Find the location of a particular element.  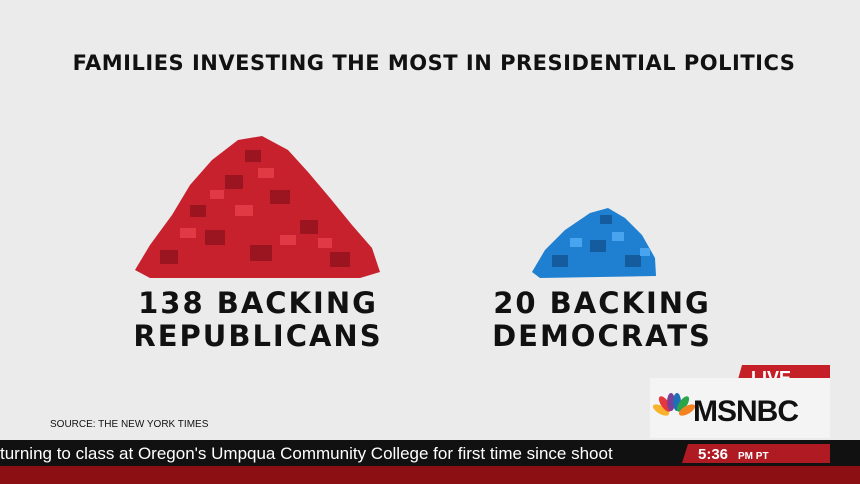

peacock-logo is located at coordinates (674, 404).